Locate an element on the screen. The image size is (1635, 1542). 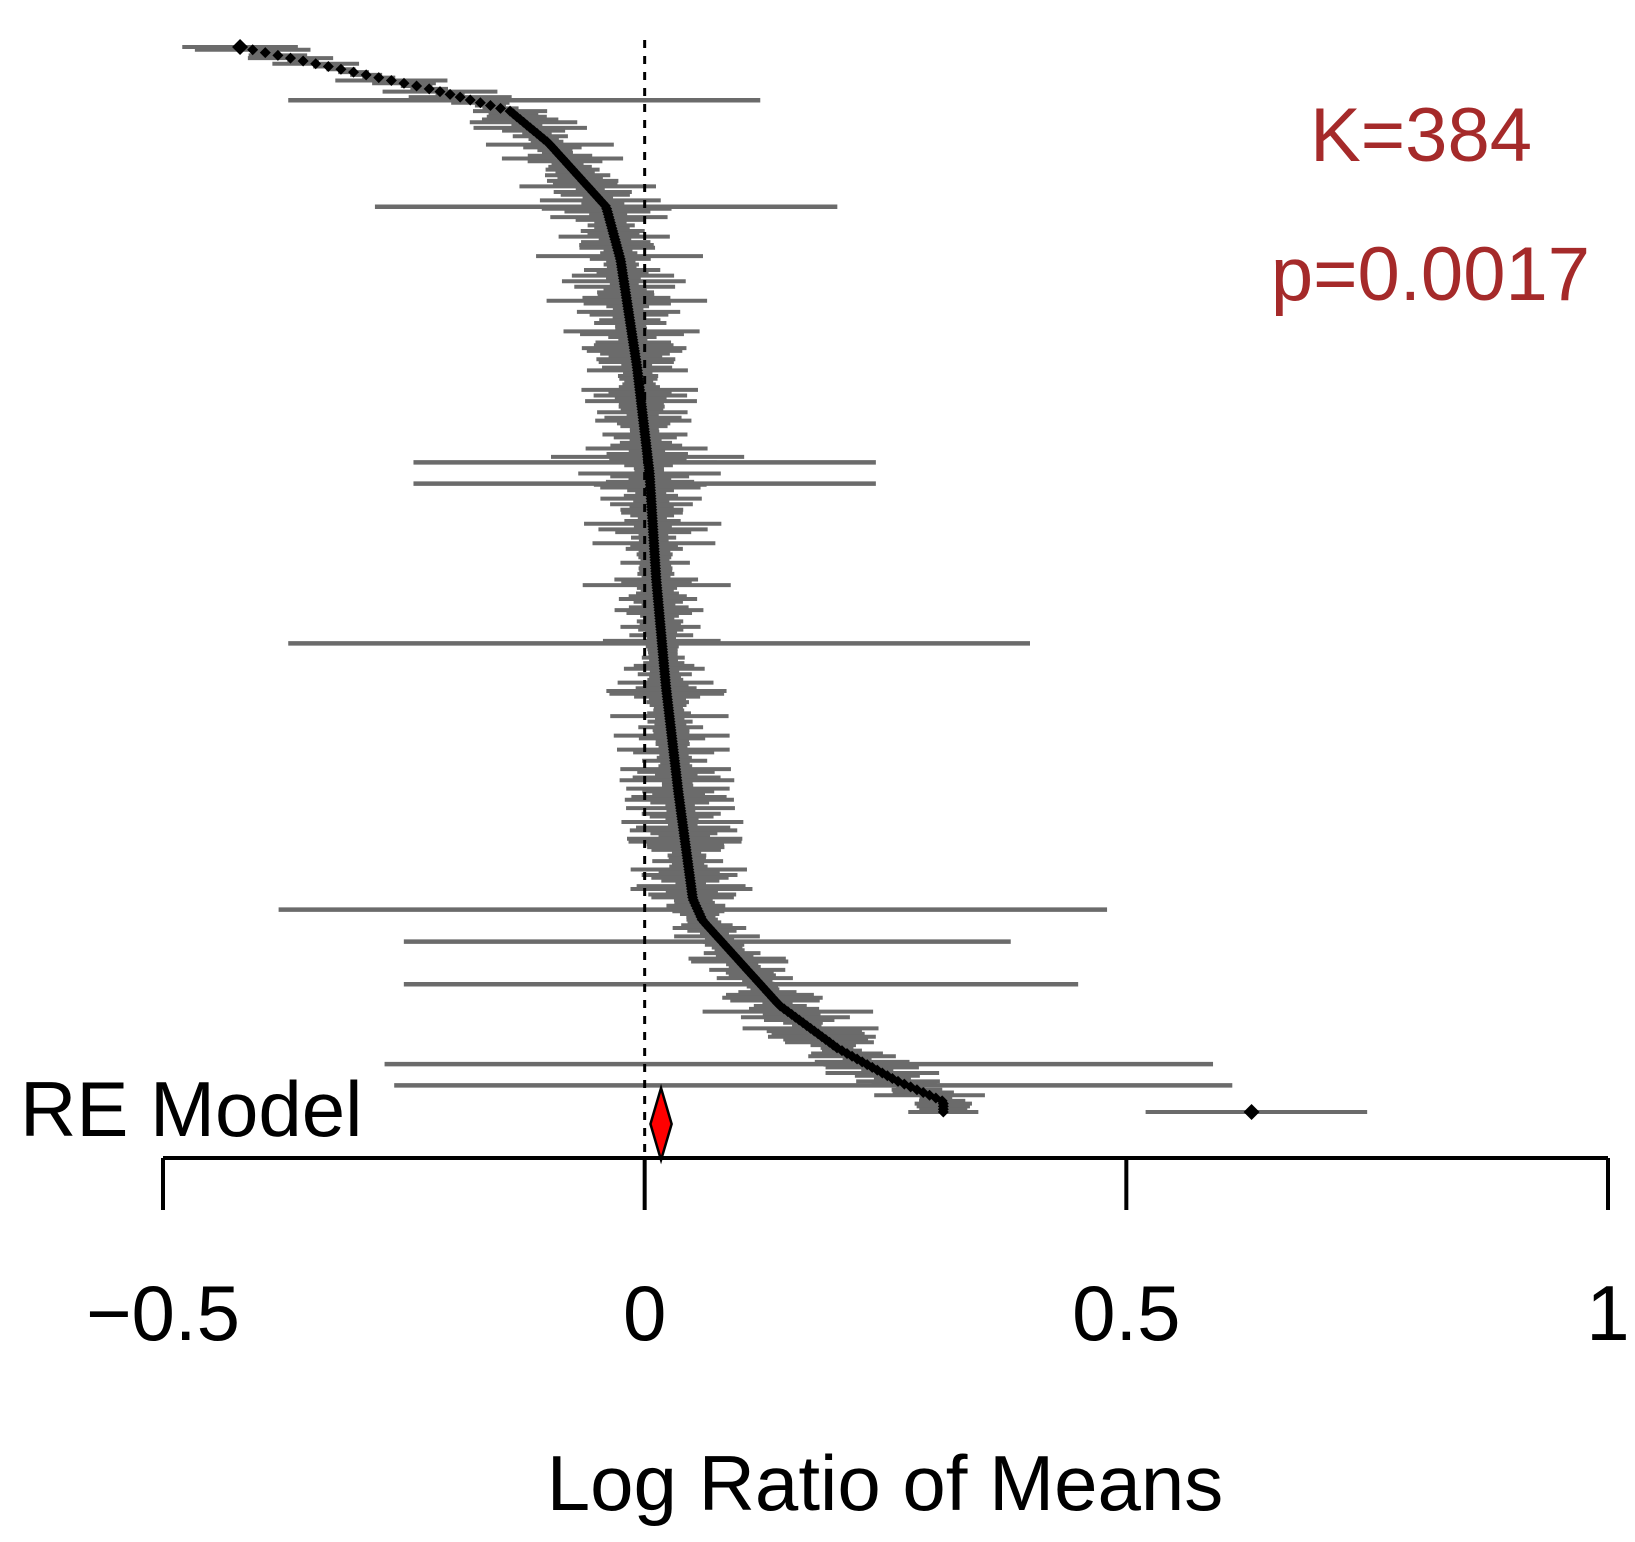
x-tick-label: 0.5 is located at coordinates (1126, 1313).